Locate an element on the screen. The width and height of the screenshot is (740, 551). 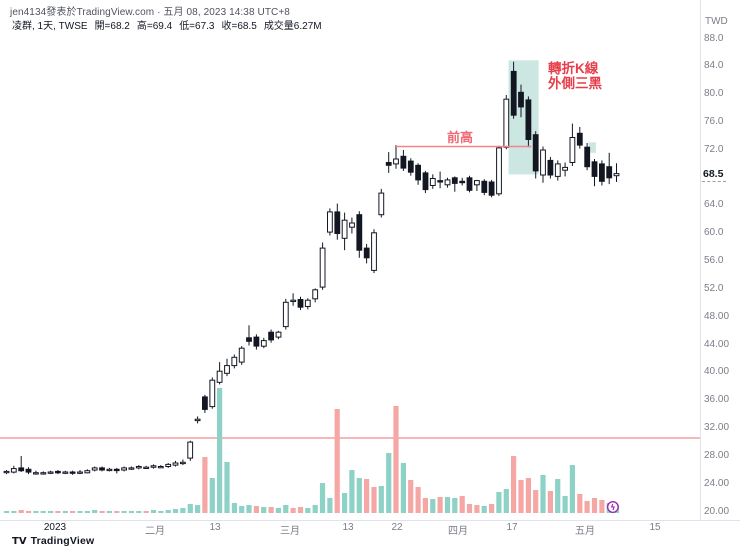
tradingview-footer-link: TV TradingView is located at coordinates (53, 541).